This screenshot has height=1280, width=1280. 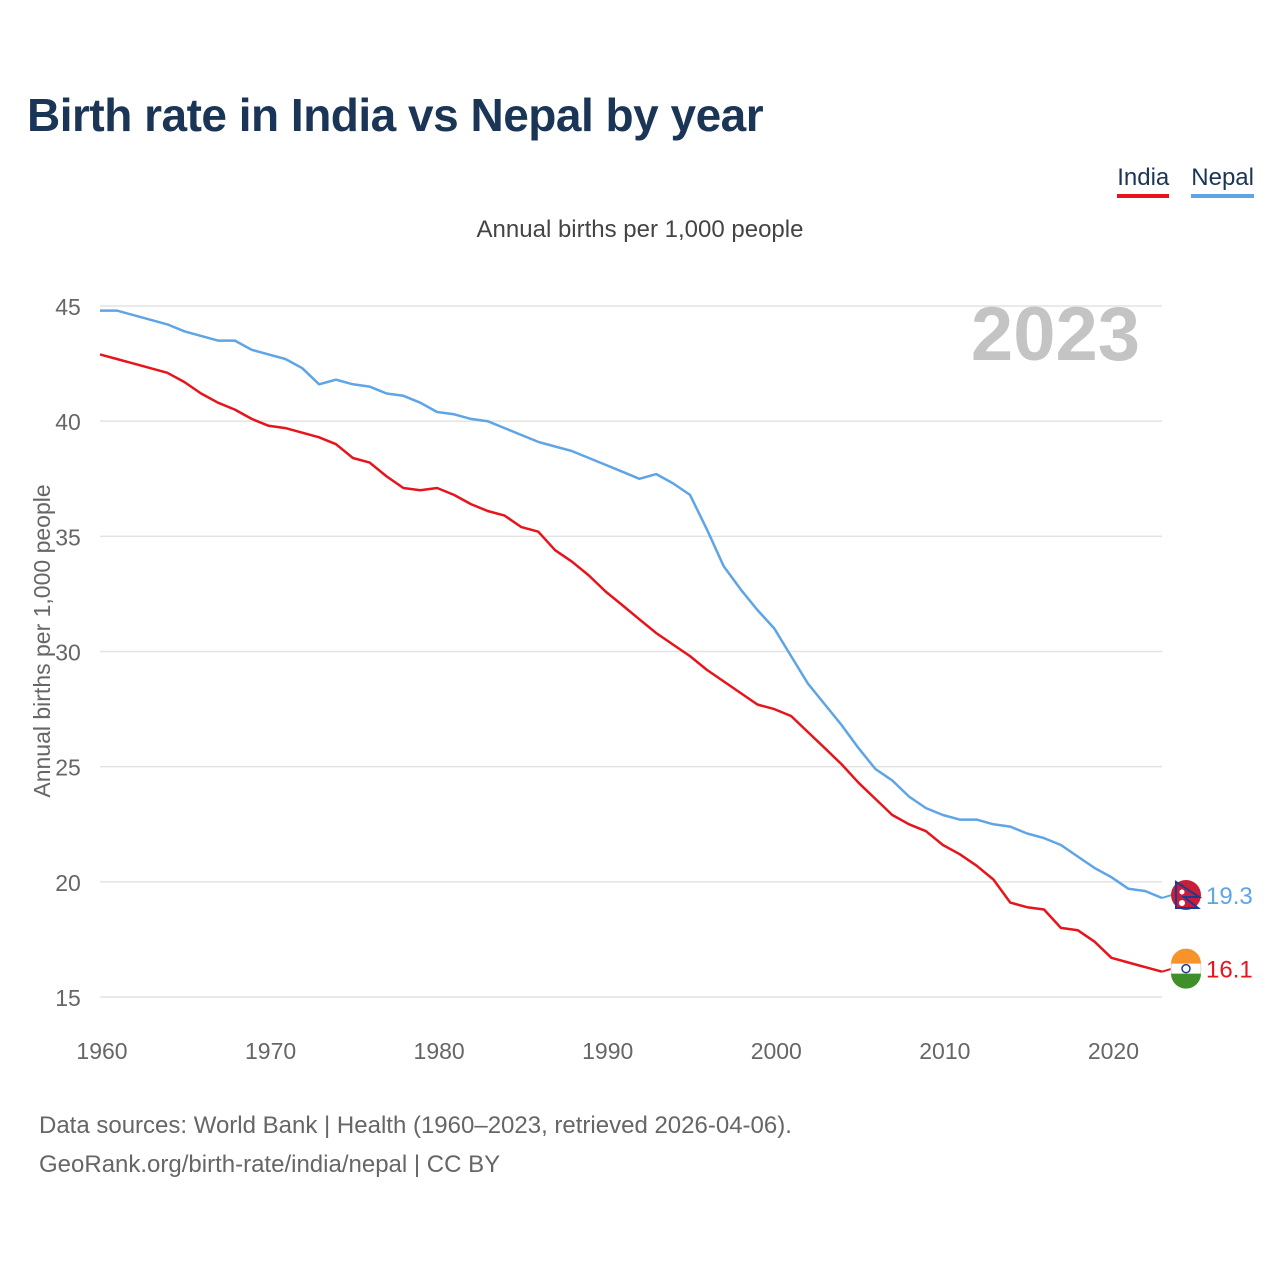 What do you see at coordinates (1182, 892) in the screenshot?
I see `nepal-flag-moon` at bounding box center [1182, 892].